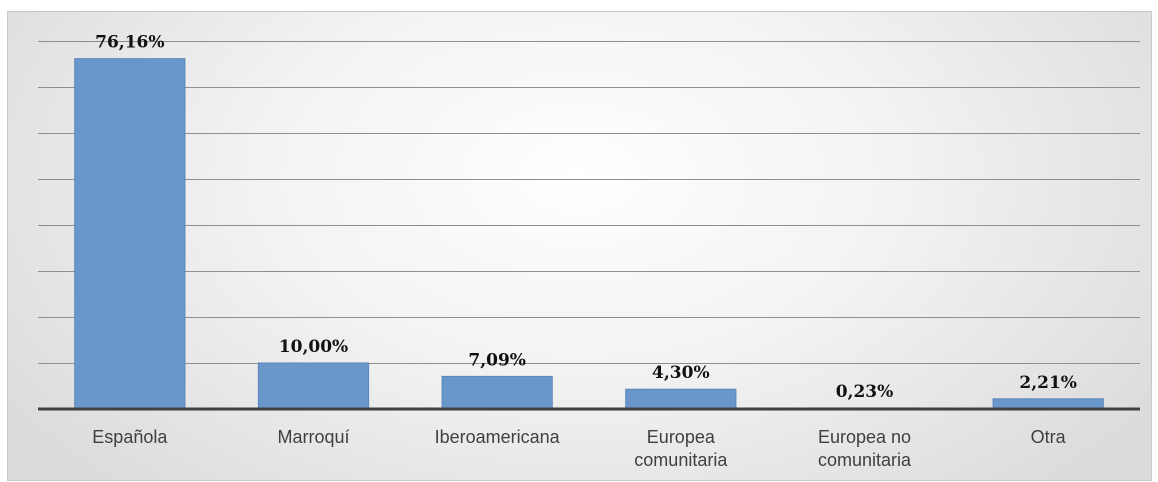  Describe the element at coordinates (498, 437) in the screenshot. I see `x-tick-label-3: Iberoamericana` at that location.